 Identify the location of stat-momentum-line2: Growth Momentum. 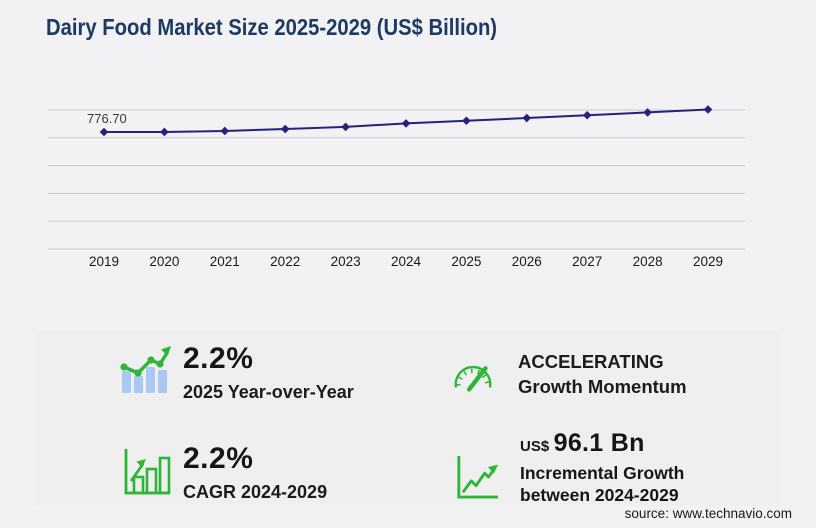
(602, 386).